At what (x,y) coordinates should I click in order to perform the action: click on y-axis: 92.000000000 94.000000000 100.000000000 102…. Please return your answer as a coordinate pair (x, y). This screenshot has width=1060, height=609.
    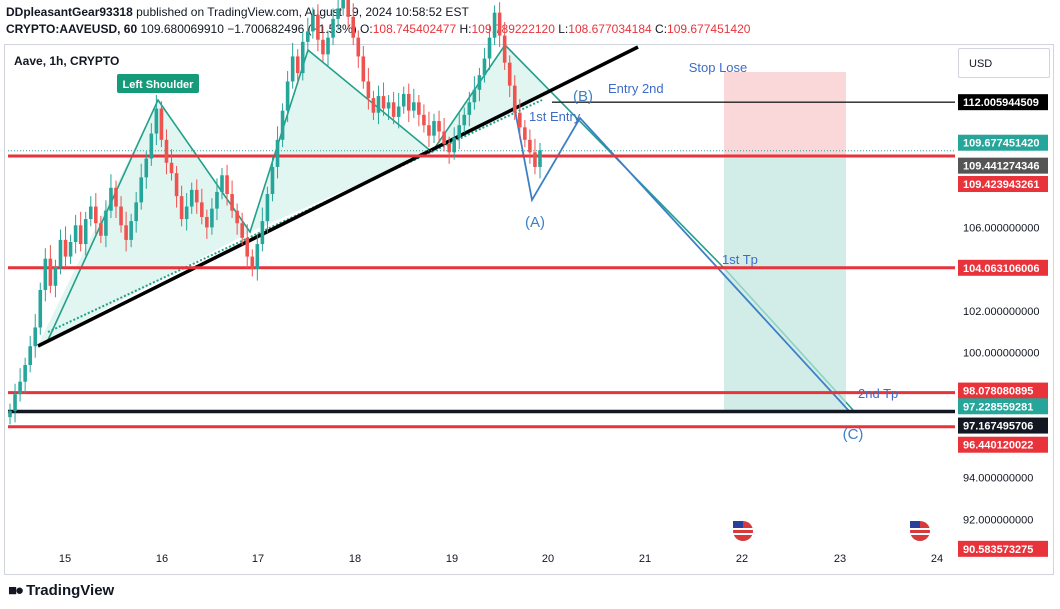
    Looking at the image, I should click on (1001, 332).